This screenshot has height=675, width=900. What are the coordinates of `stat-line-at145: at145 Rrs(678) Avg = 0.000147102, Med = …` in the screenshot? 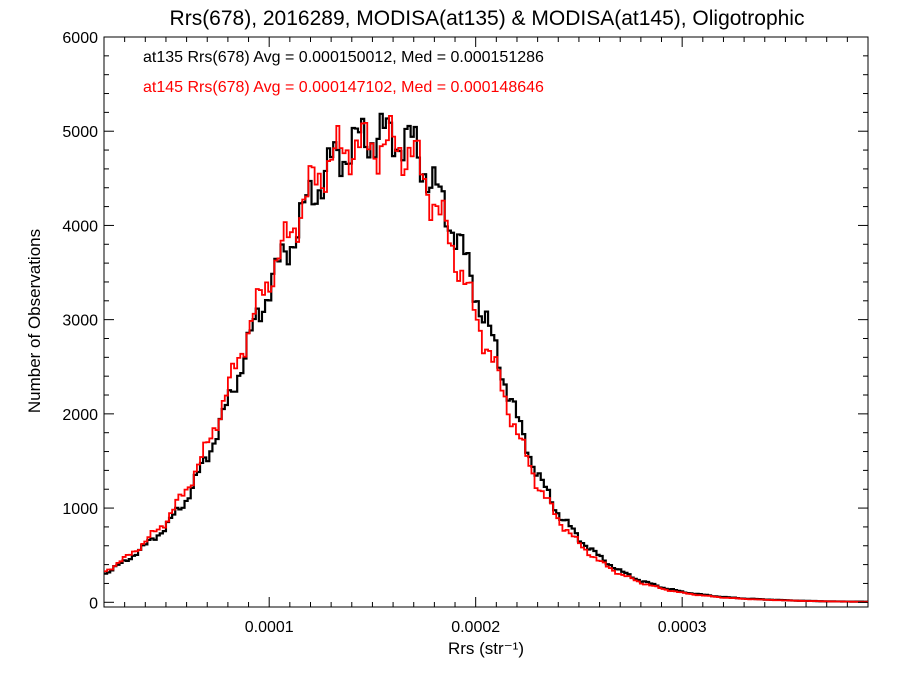 It's located at (343, 87).